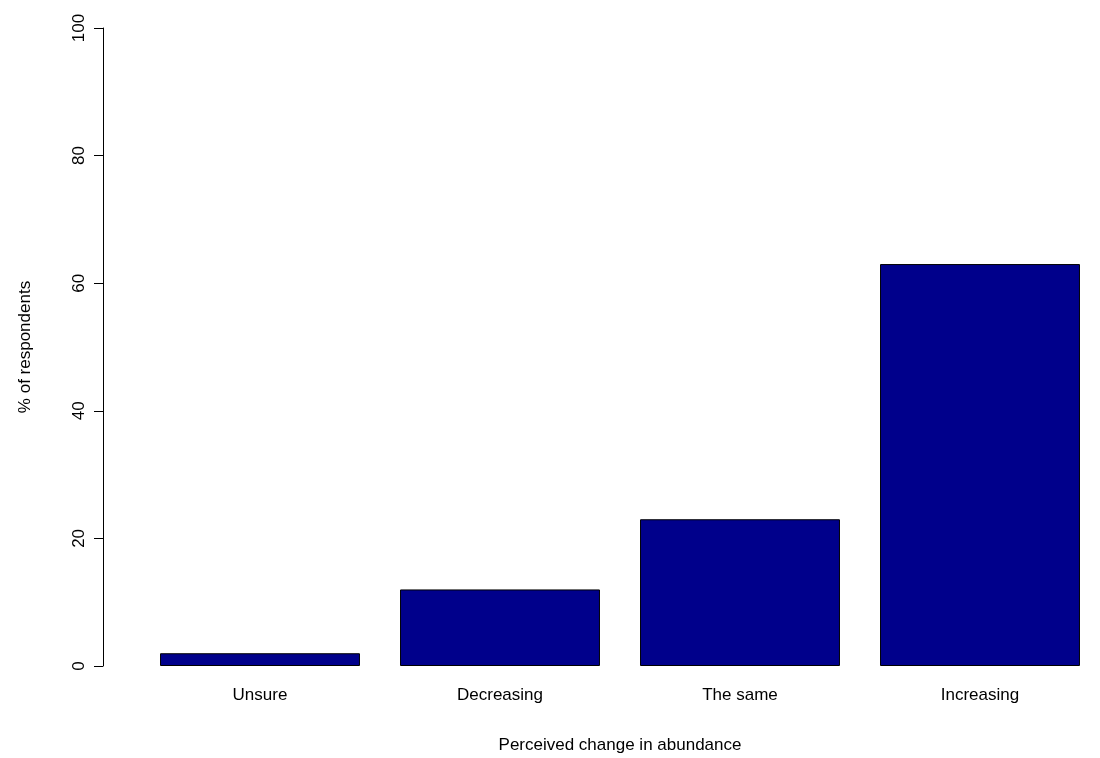 The width and height of the screenshot is (1100, 758). Describe the element at coordinates (78, 538) in the screenshot. I see `y-tick-label: 20` at that location.